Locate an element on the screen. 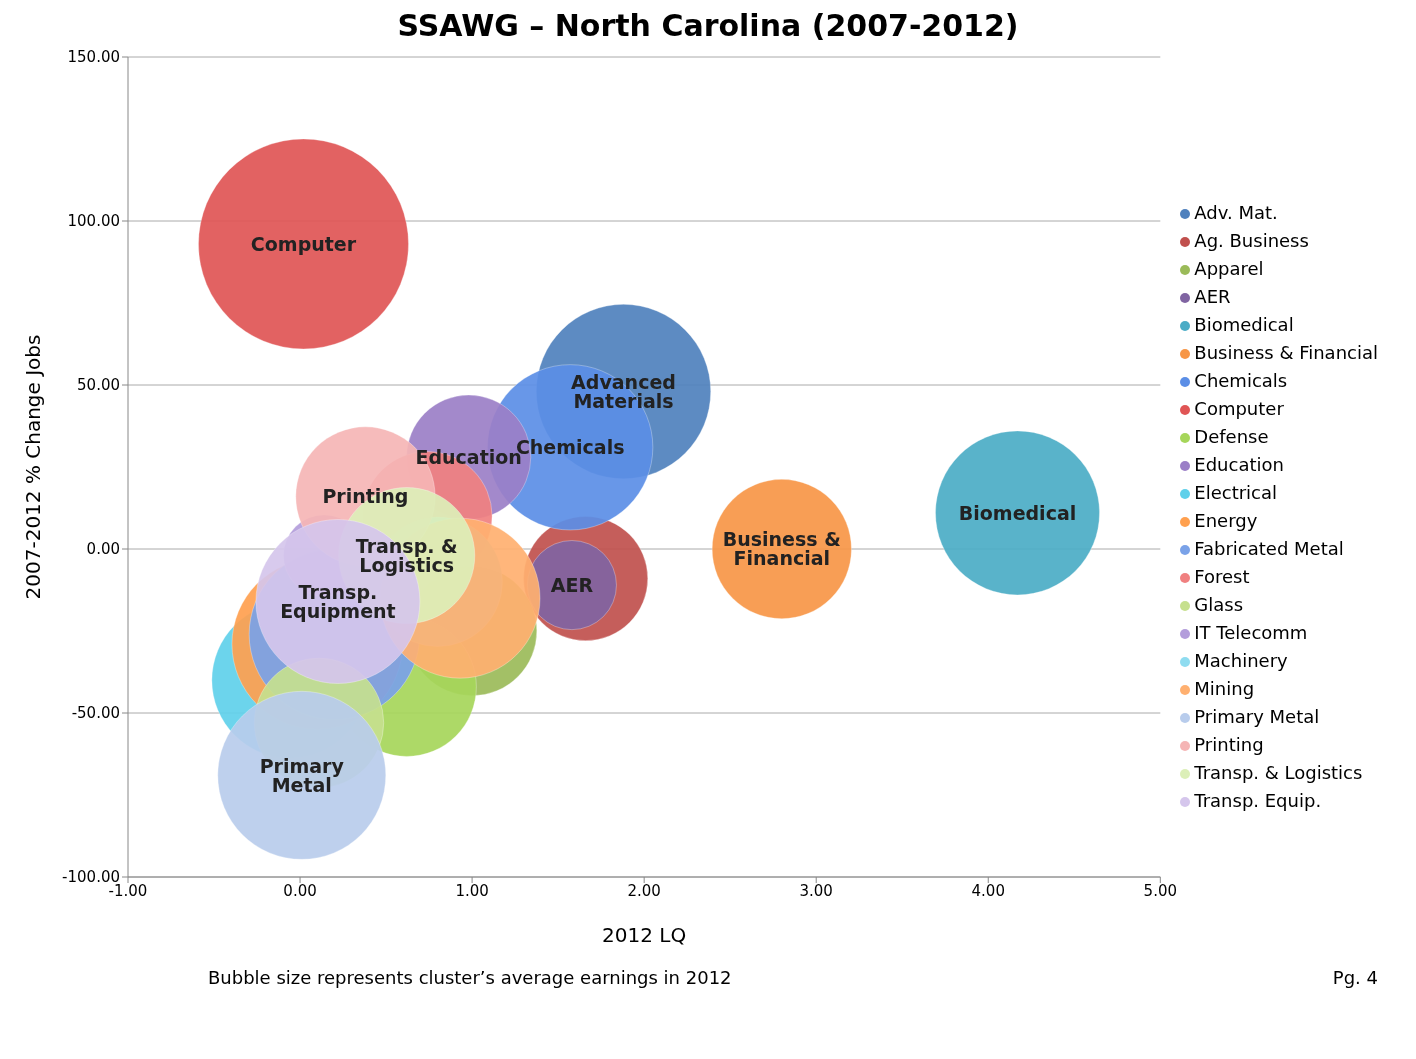 The width and height of the screenshot is (1416, 1059). legend-label: Ag. Business is located at coordinates (1251, 240).